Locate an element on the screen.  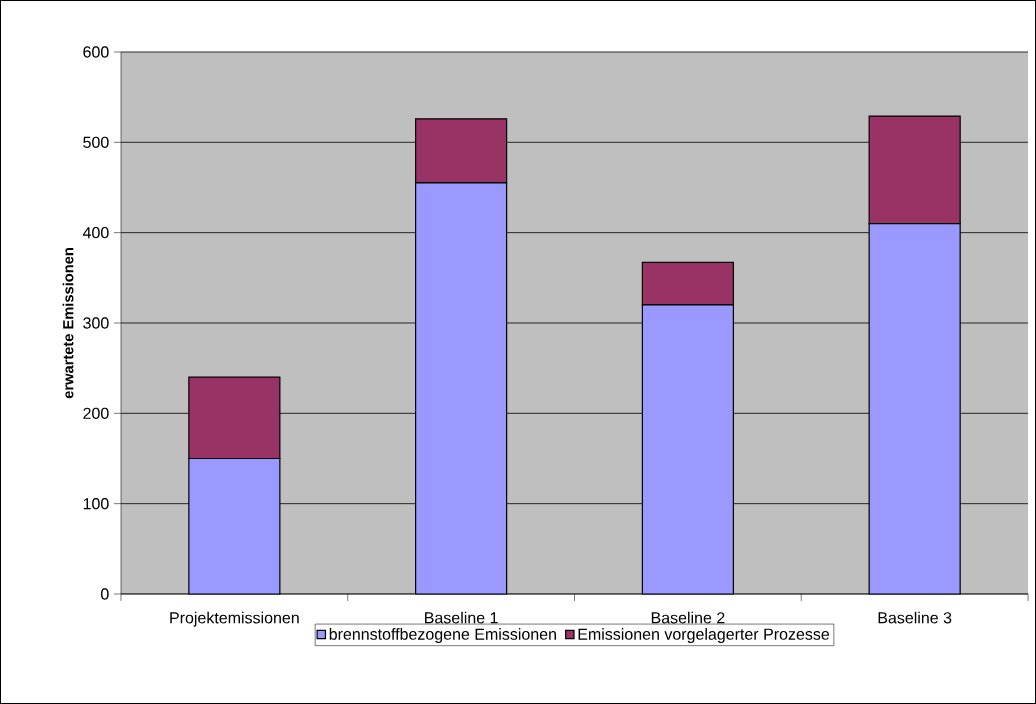
y-tick-label: 100 is located at coordinates (96, 504).